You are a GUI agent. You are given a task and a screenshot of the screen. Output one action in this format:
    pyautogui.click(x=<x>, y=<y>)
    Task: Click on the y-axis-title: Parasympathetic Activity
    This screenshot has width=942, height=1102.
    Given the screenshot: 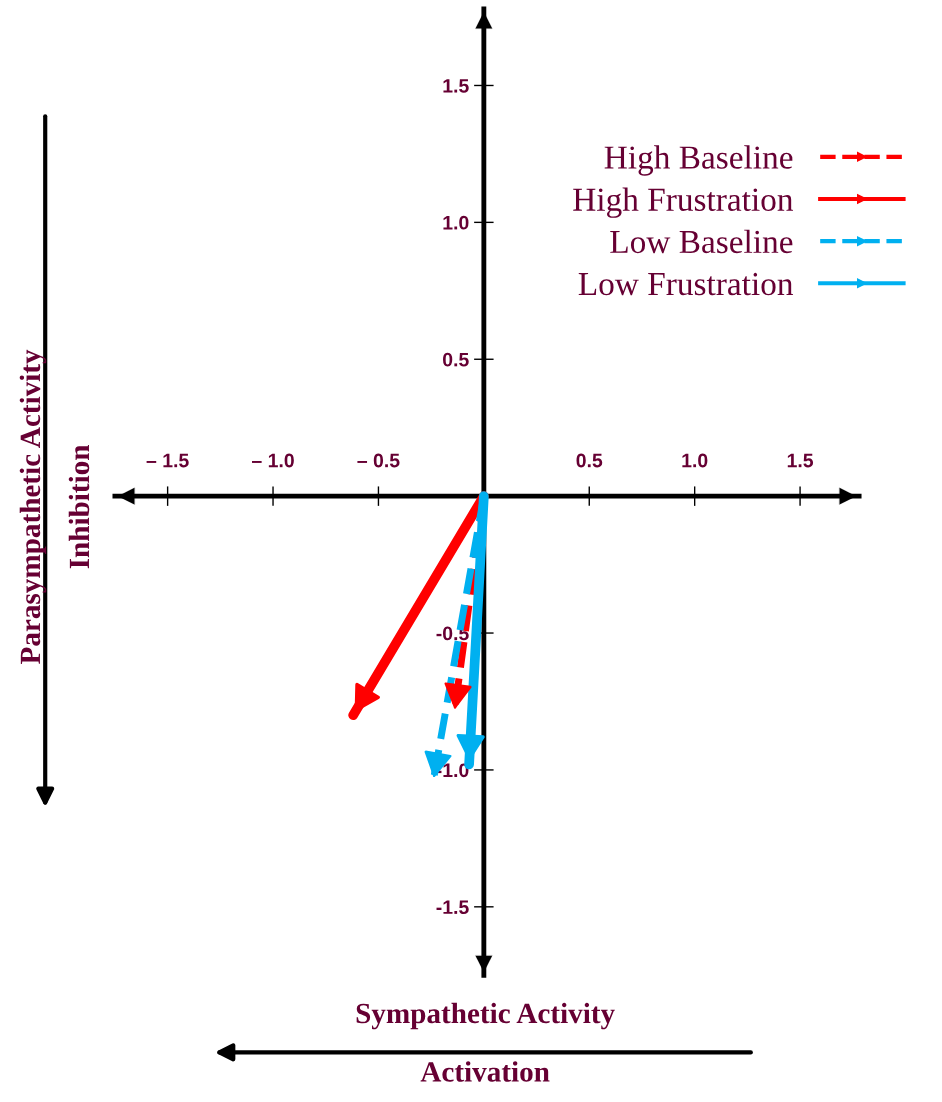 What is the action you would take?
    pyautogui.click(x=33, y=506)
    